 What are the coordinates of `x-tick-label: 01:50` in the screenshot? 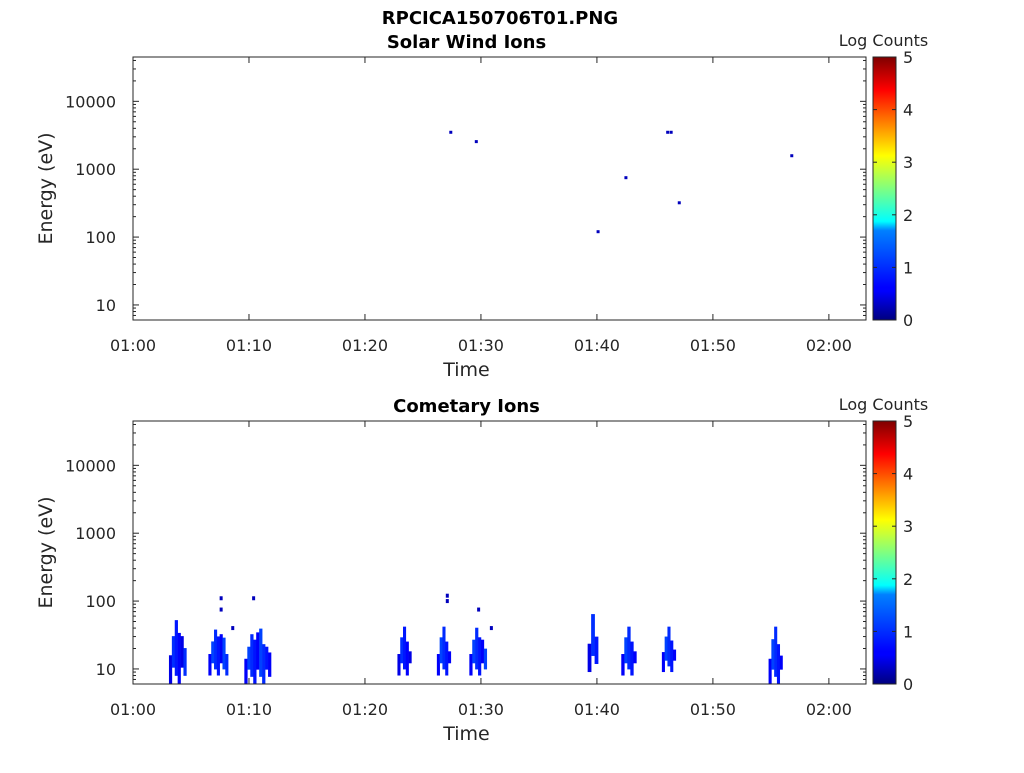 It's located at (713, 345).